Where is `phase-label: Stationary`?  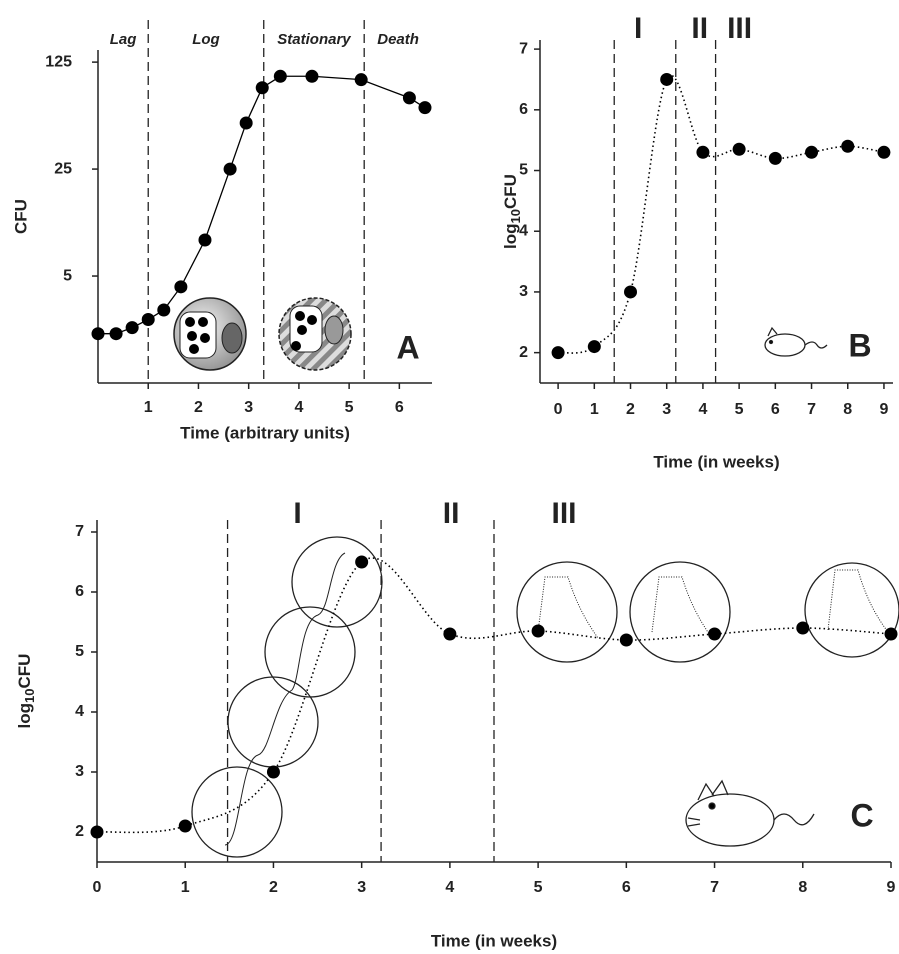 phase-label: Stationary is located at coordinates (314, 39).